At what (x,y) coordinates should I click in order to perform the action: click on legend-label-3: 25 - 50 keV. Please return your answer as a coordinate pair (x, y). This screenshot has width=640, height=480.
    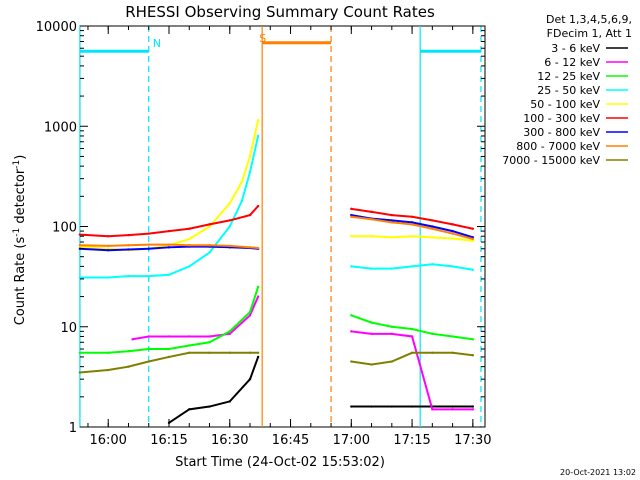
    Looking at the image, I should click on (568, 90).